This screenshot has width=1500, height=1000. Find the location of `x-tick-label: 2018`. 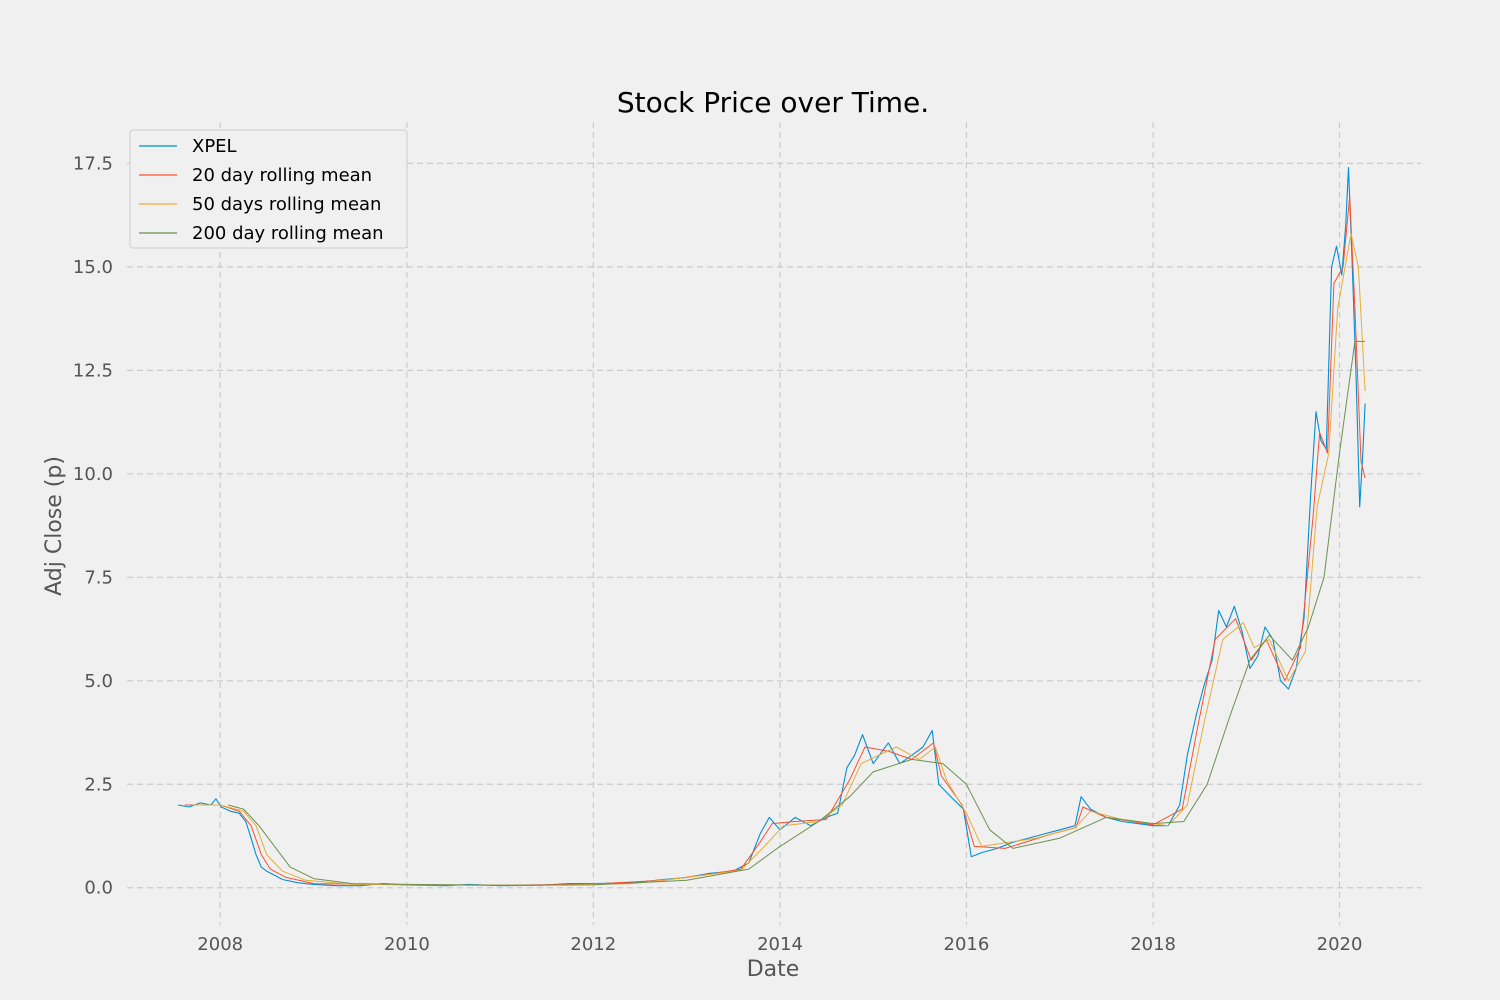

x-tick-label: 2018 is located at coordinates (1153, 944).